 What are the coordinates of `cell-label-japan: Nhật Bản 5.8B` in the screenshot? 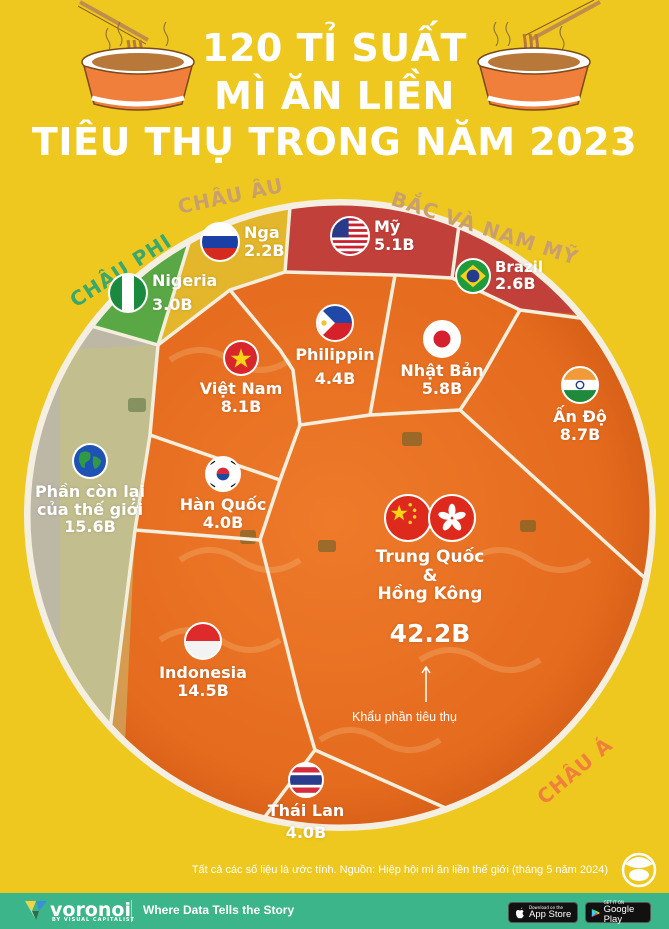 It's located at (442, 358).